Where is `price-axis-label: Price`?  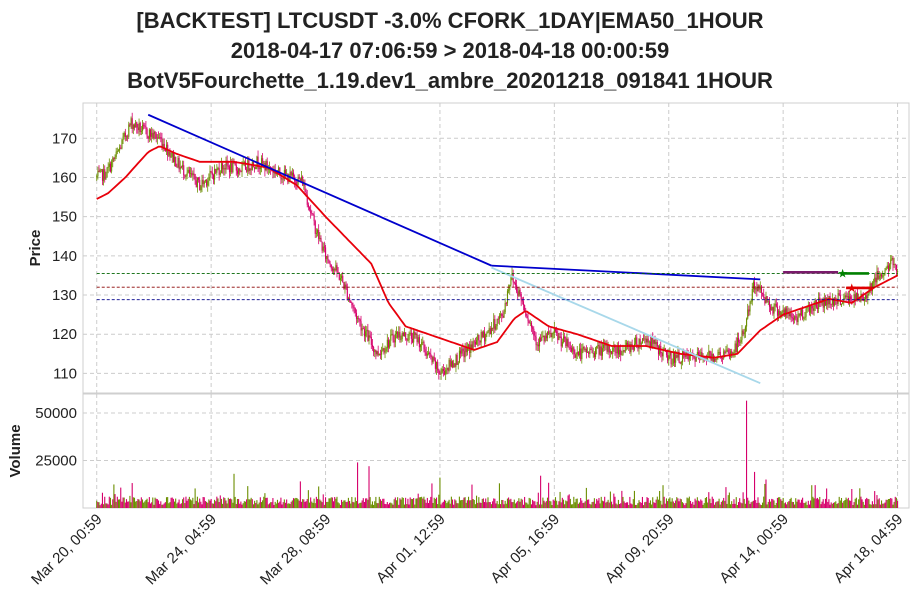
price-axis-label: Price is located at coordinates (35, 248).